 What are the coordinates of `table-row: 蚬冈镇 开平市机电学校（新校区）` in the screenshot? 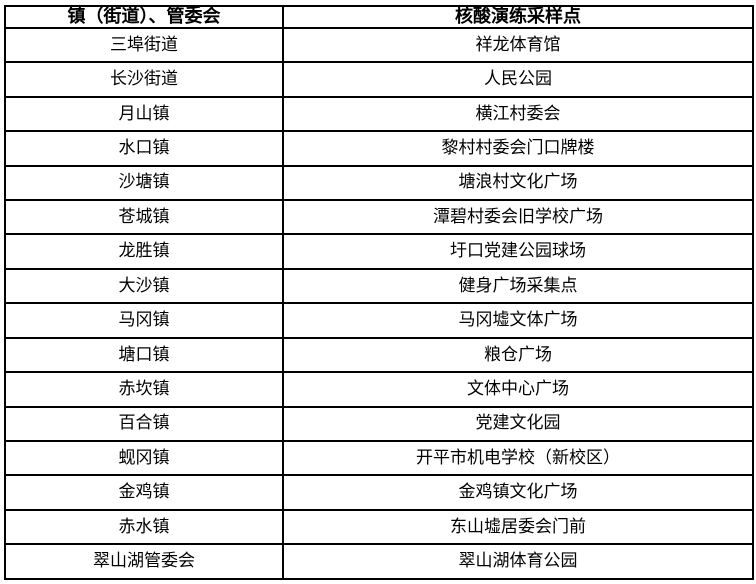 It's located at (379, 458).